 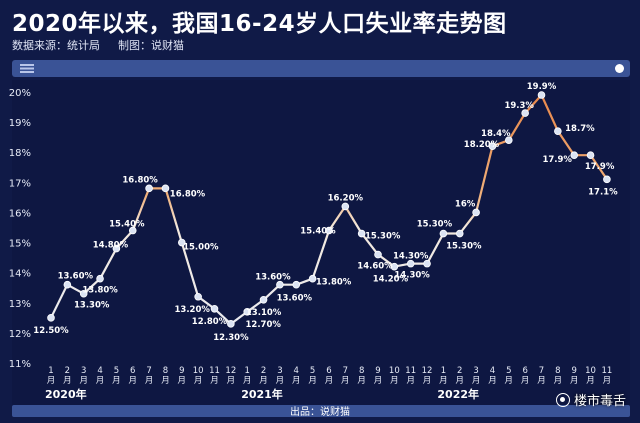 What do you see at coordinates (321, 411) in the screenshot?
I see `bottom-bar` at bounding box center [321, 411].